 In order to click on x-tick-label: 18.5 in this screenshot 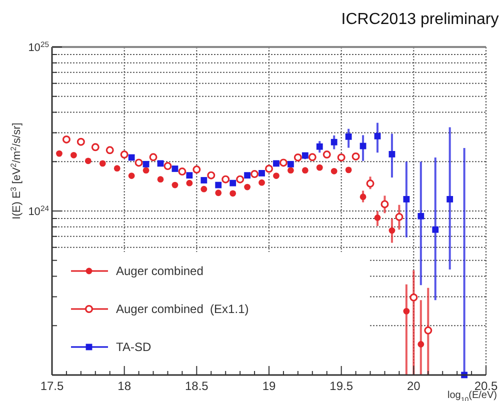, I will do `click(196, 386)`.